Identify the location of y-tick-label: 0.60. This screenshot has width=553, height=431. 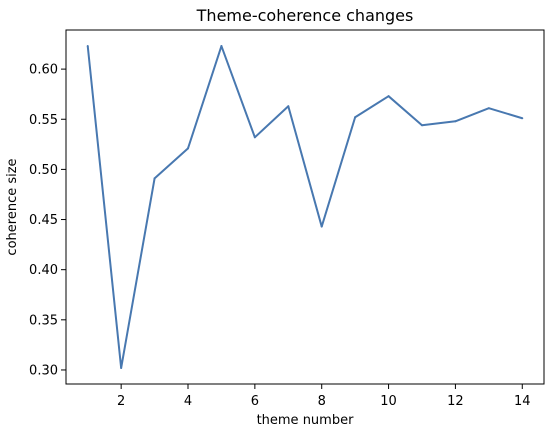
(43, 70).